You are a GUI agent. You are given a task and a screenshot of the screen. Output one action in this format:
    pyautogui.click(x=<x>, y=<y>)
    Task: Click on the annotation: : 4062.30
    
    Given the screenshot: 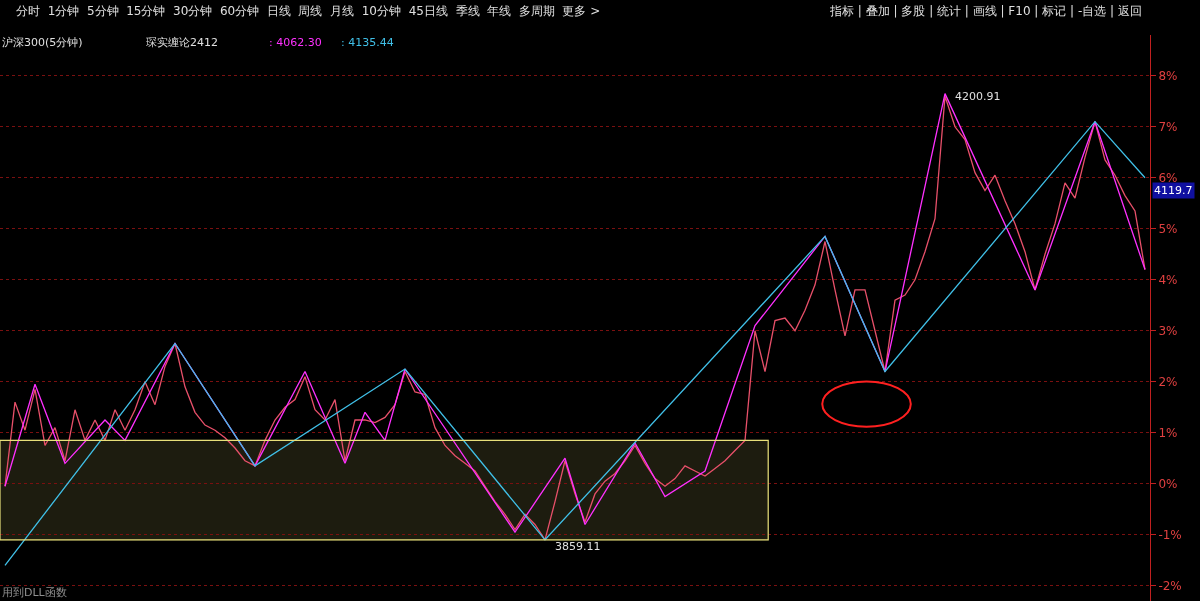 What is the action you would take?
    pyautogui.click(x=295, y=42)
    